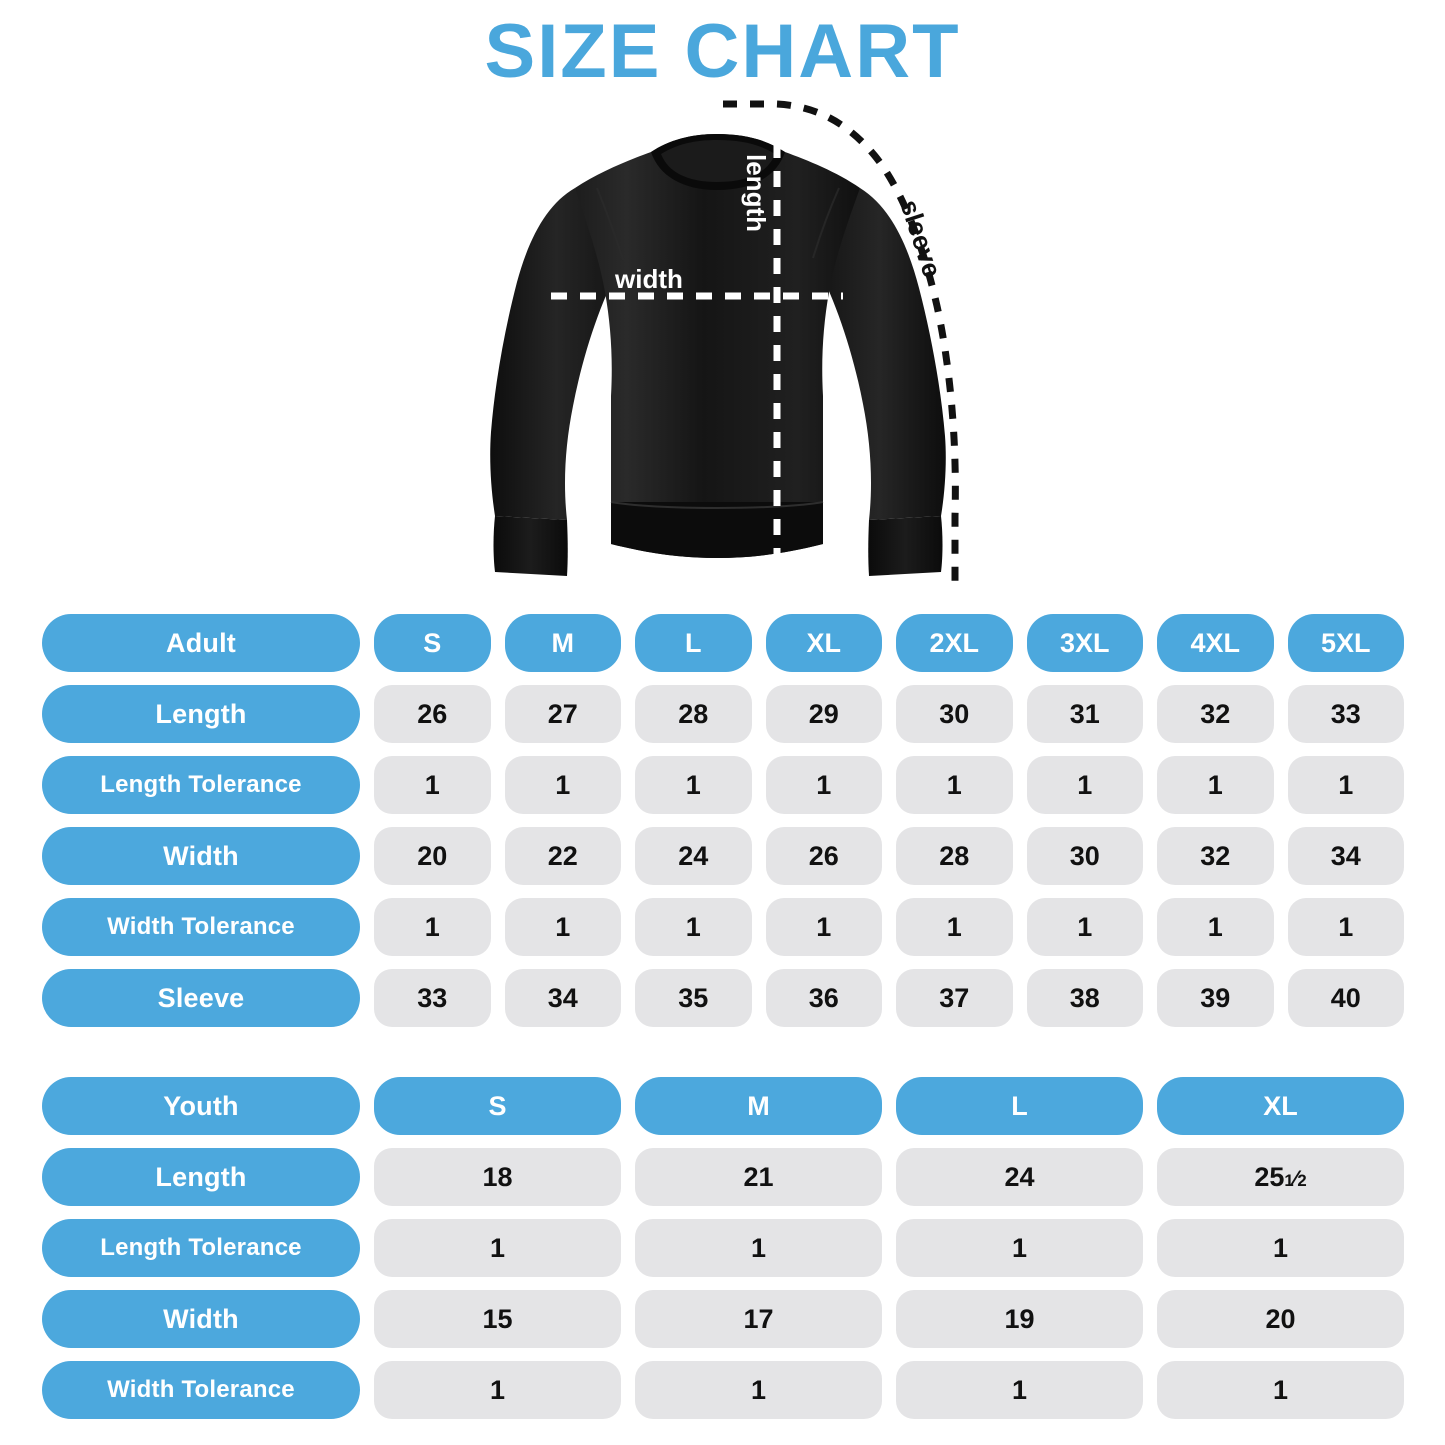 The image size is (1445, 1445). What do you see at coordinates (1345, 856) in the screenshot?
I see `value-cell: 34` at bounding box center [1345, 856].